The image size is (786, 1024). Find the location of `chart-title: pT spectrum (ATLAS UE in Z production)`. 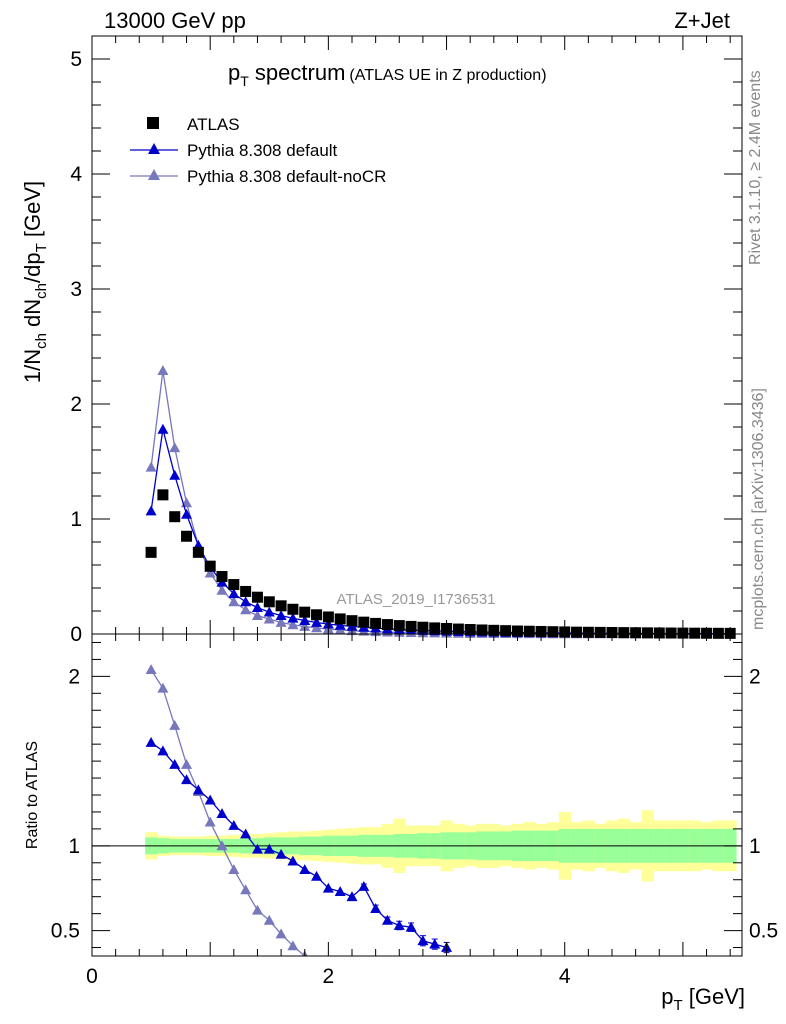

chart-title: pT spectrum (ATLAS UE in Z production) is located at coordinates (387, 74).